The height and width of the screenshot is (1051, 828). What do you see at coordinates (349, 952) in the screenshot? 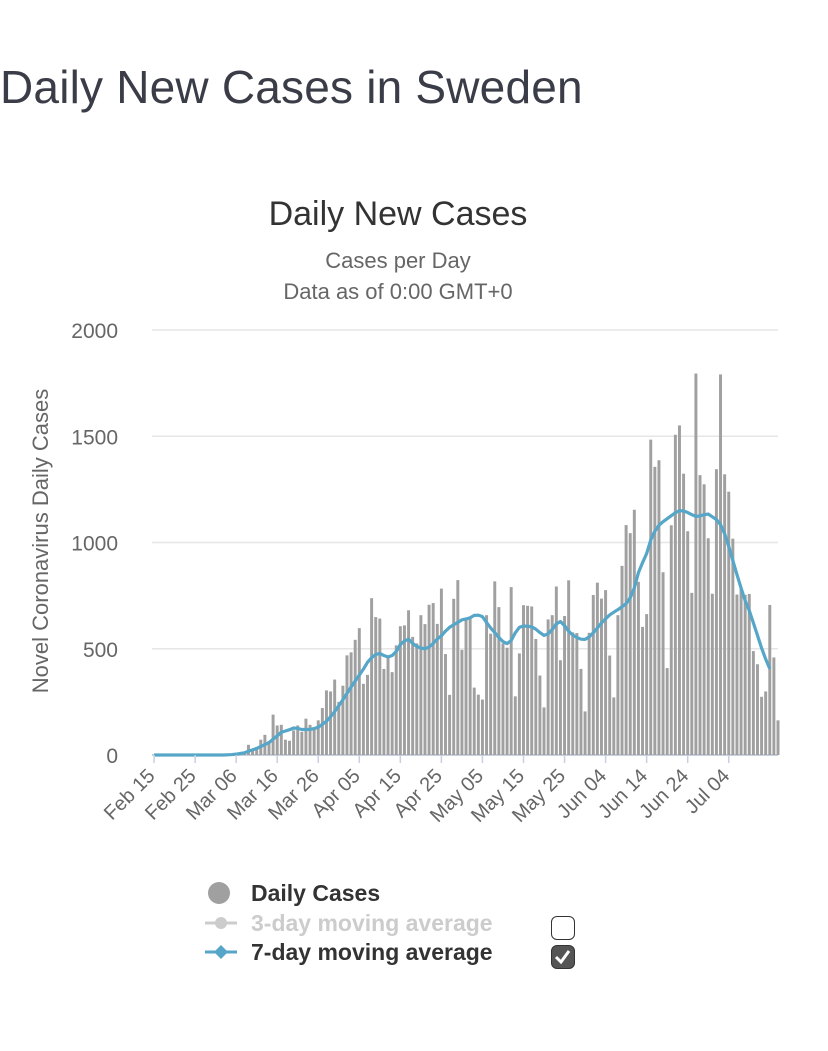
I see `legend-item-7-day-average: 7-day moving average` at bounding box center [349, 952].